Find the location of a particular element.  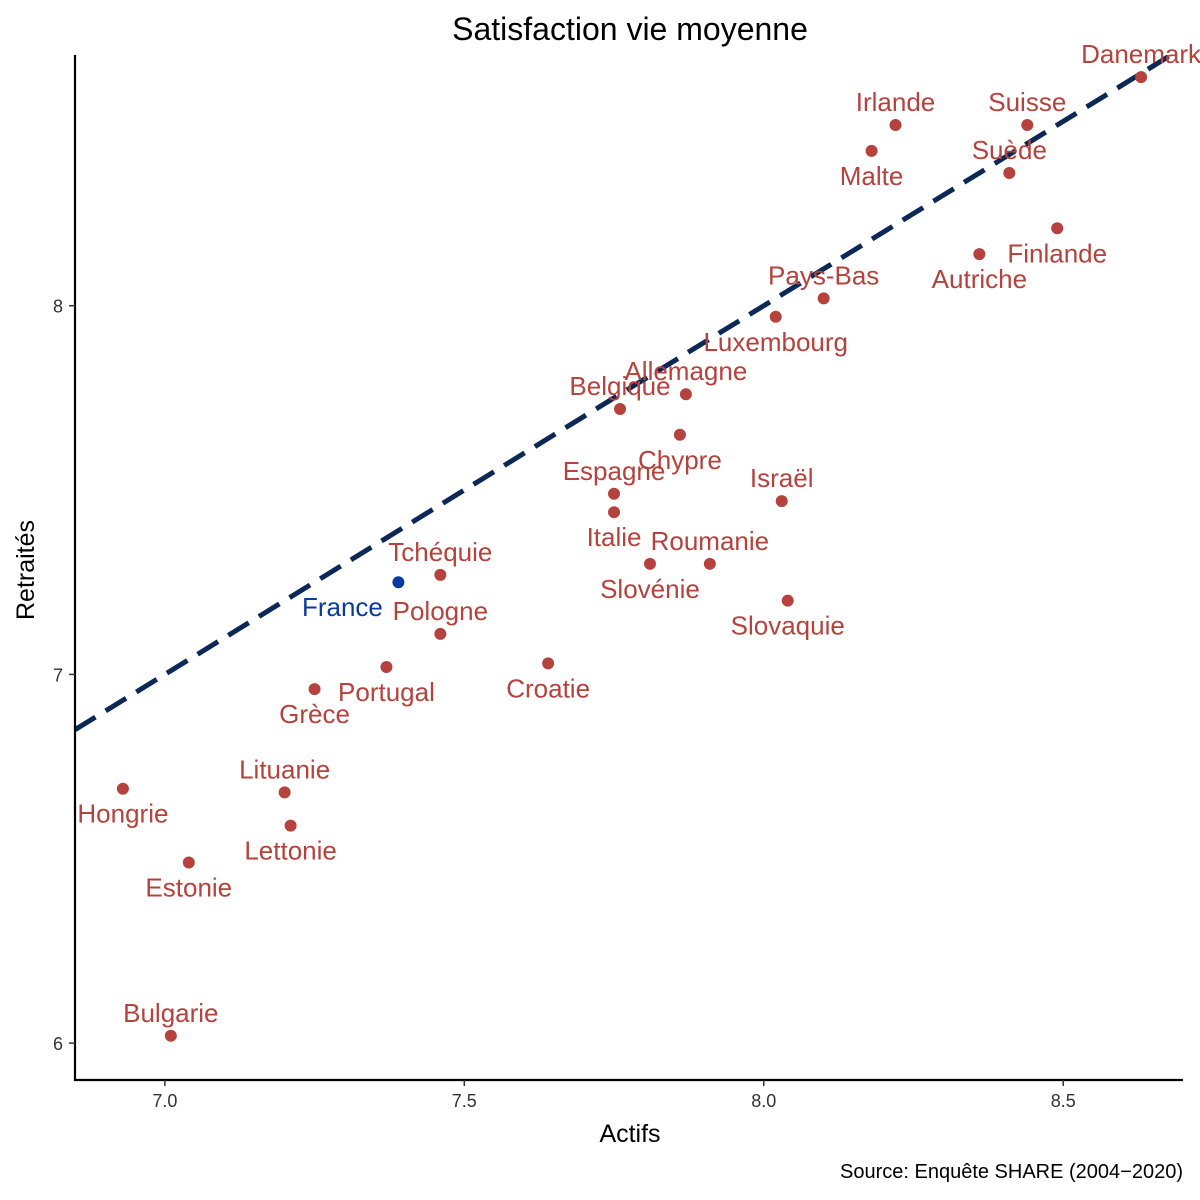

point-label-chypre: Chypre is located at coordinates (680, 460).